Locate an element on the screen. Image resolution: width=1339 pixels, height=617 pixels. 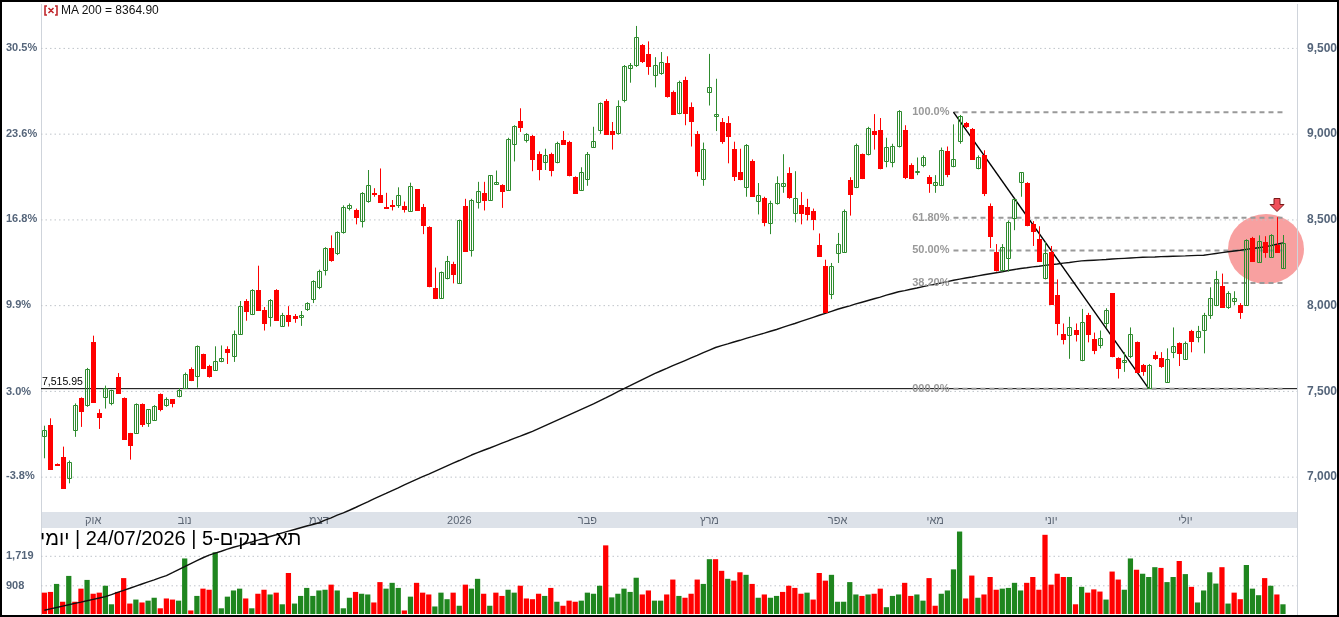
x-tick-label: נוב is located at coordinates (184, 519).